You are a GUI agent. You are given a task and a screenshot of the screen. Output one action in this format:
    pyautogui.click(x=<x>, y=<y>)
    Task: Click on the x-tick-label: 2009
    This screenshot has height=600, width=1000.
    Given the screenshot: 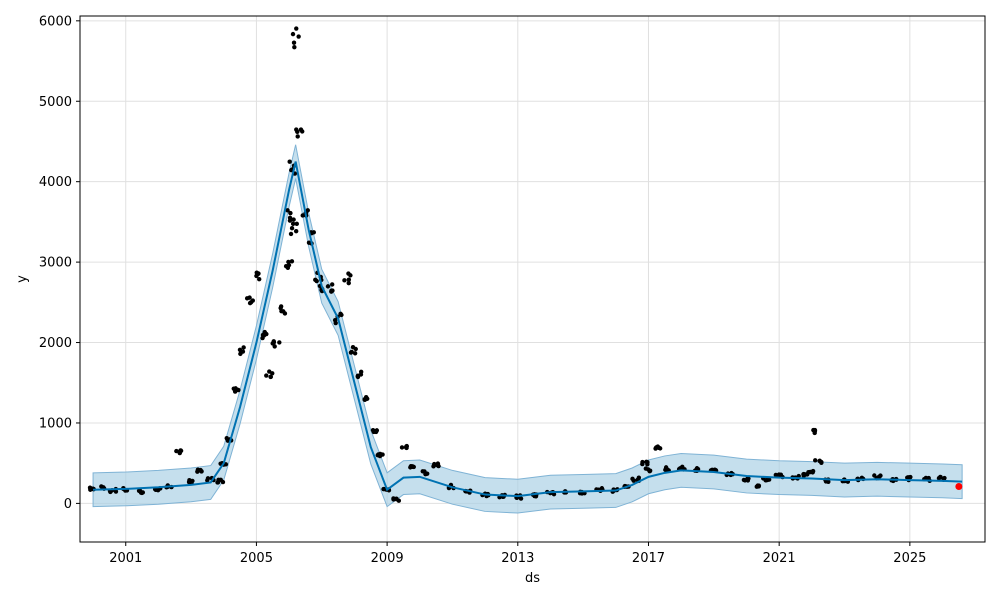 What is the action you would take?
    pyautogui.click(x=387, y=558)
    